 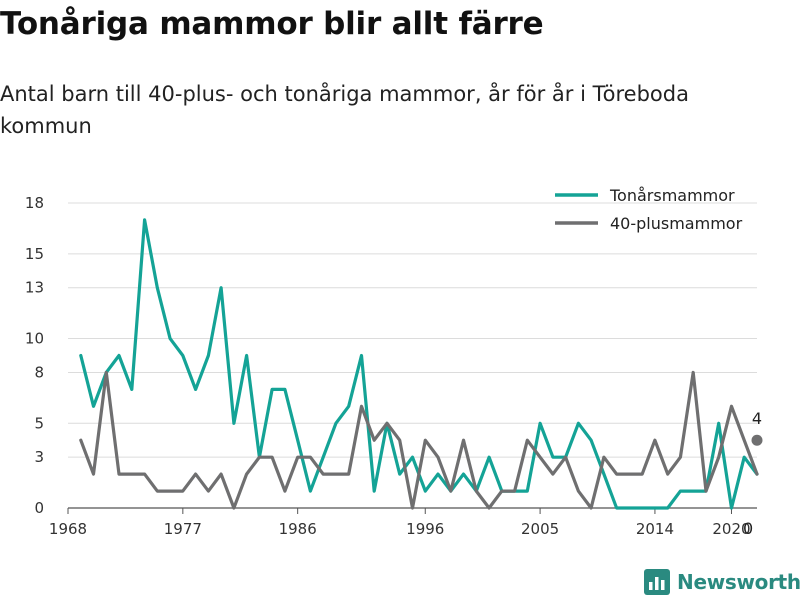 I want to click on x-tick-label: 2005, so click(x=540, y=529).